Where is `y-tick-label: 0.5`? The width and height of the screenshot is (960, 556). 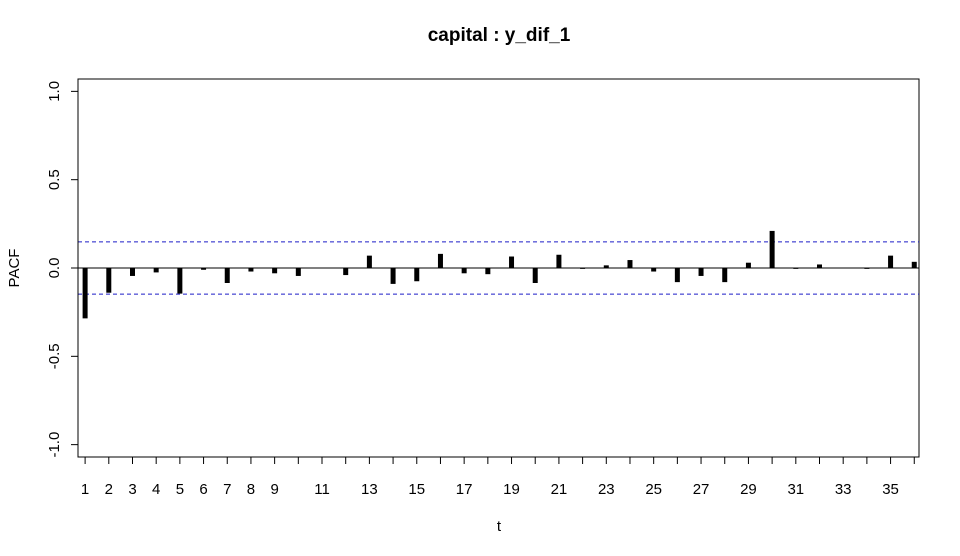 y-tick-label: 0.5 is located at coordinates (54, 179).